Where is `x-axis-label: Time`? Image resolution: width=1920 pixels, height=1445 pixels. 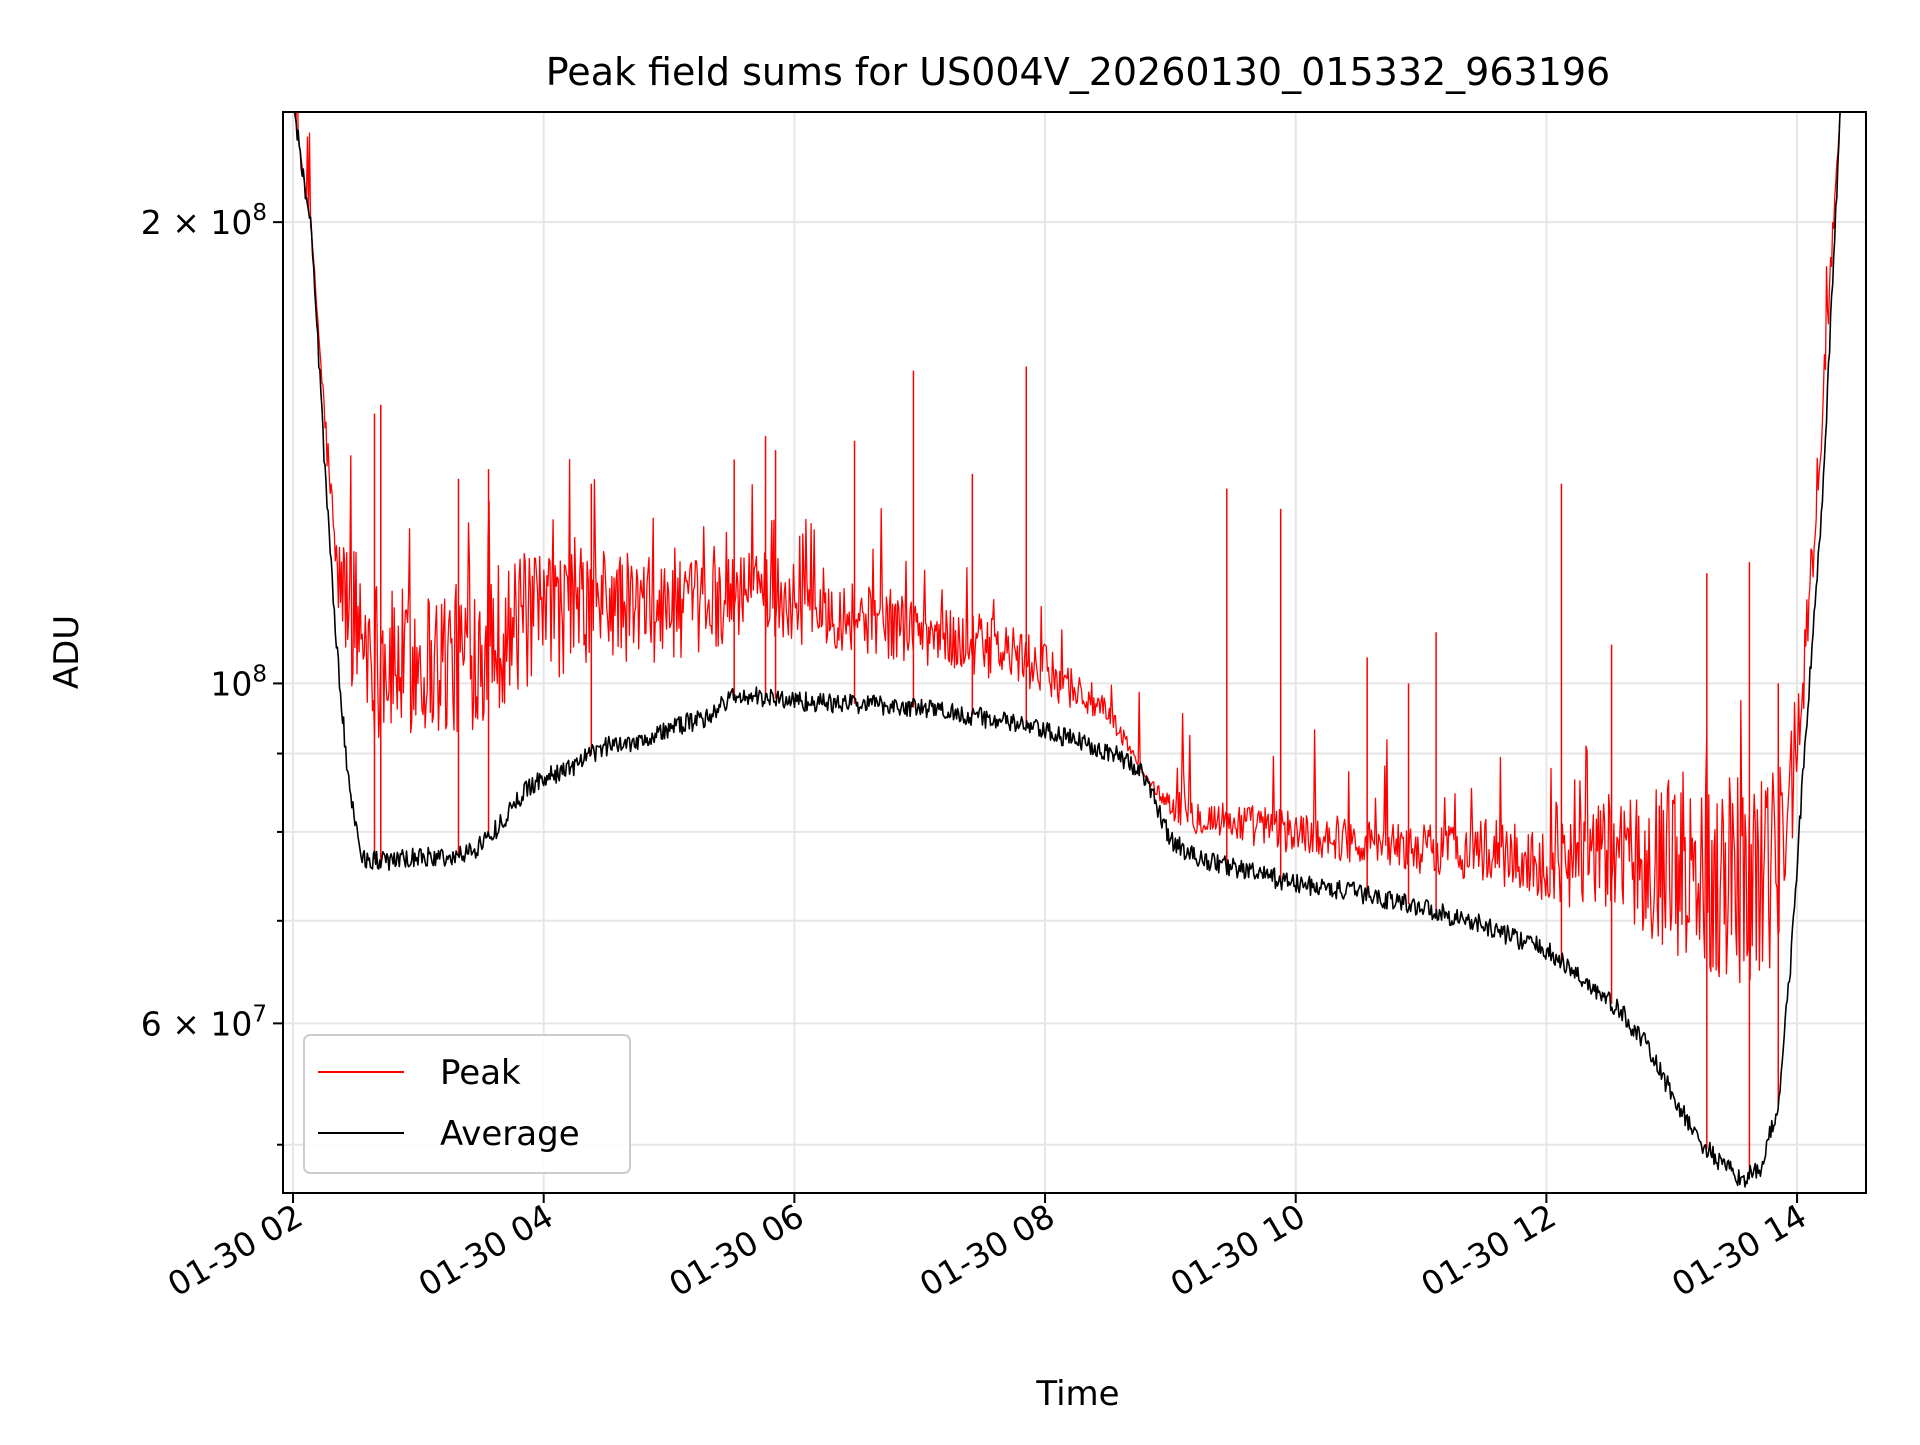
x-axis-label: Time is located at coordinates (1077, 1394).